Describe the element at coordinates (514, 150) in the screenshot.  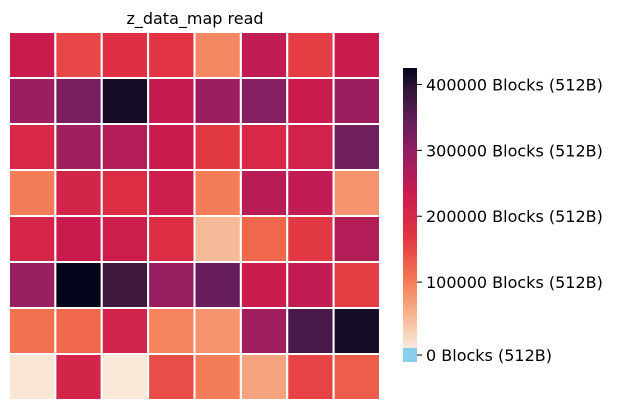
I see `colorbar-tick-label: 300000 Blocks (512B)` at that location.